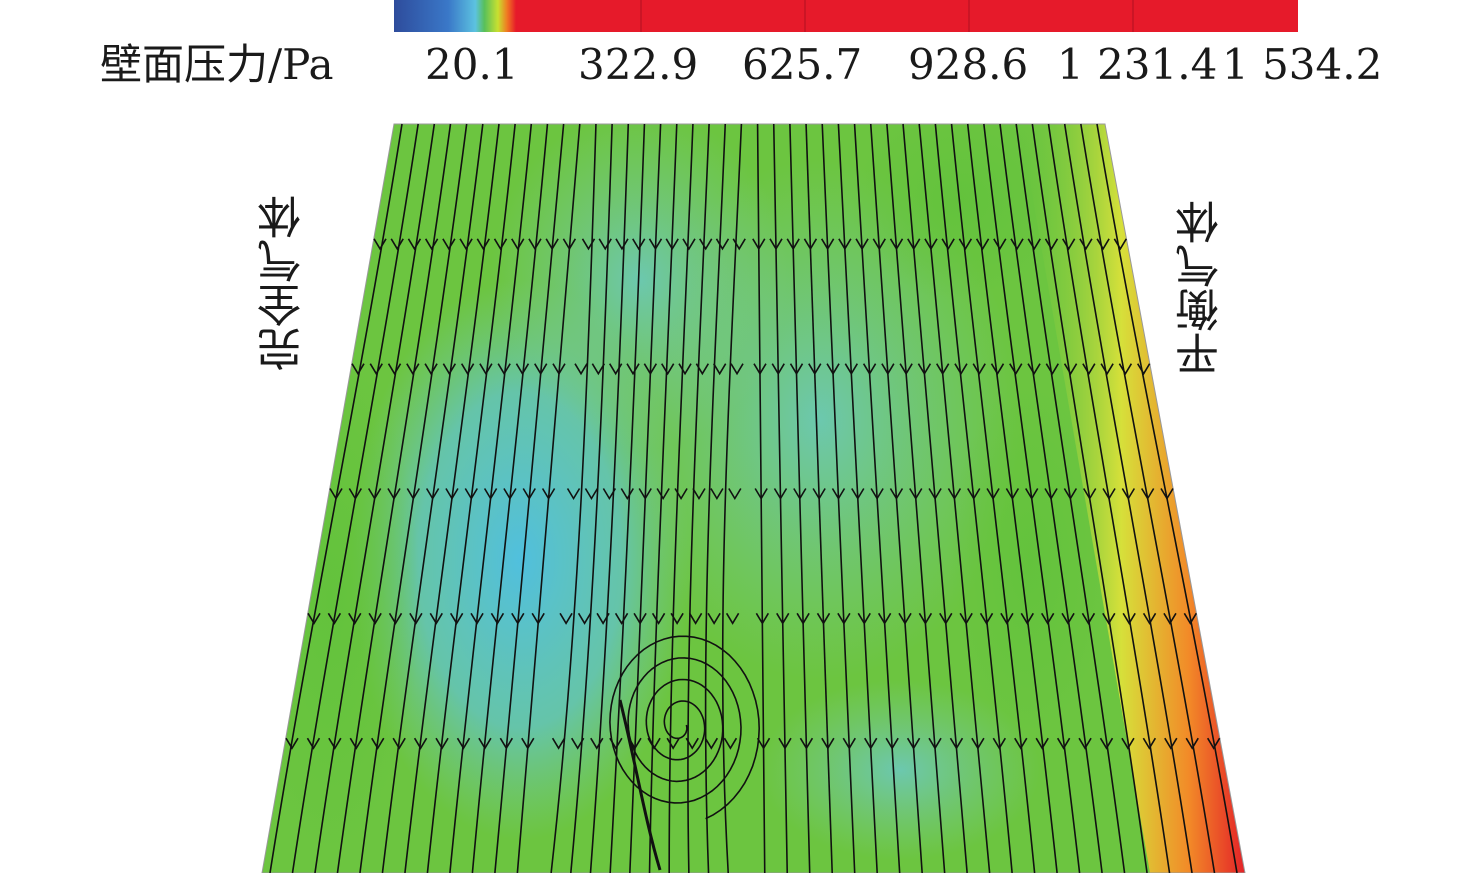 This screenshot has height=873, width=1476. I want to click on colorbar-tick-label: 1 534.2, so click(1302, 64).